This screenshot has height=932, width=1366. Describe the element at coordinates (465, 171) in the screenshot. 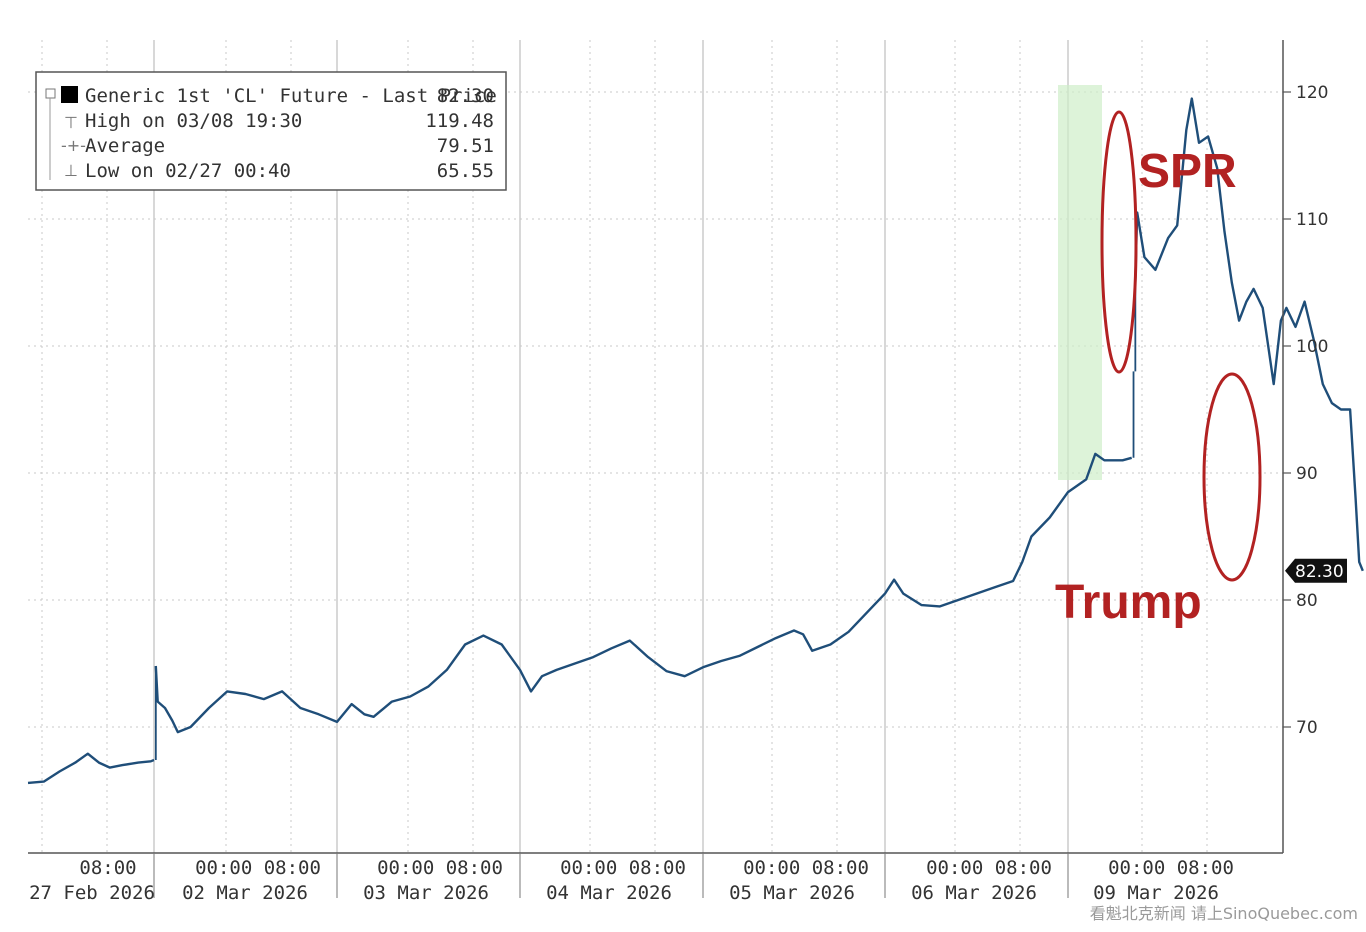

I see `legend-row-3-value: 65.55` at that location.